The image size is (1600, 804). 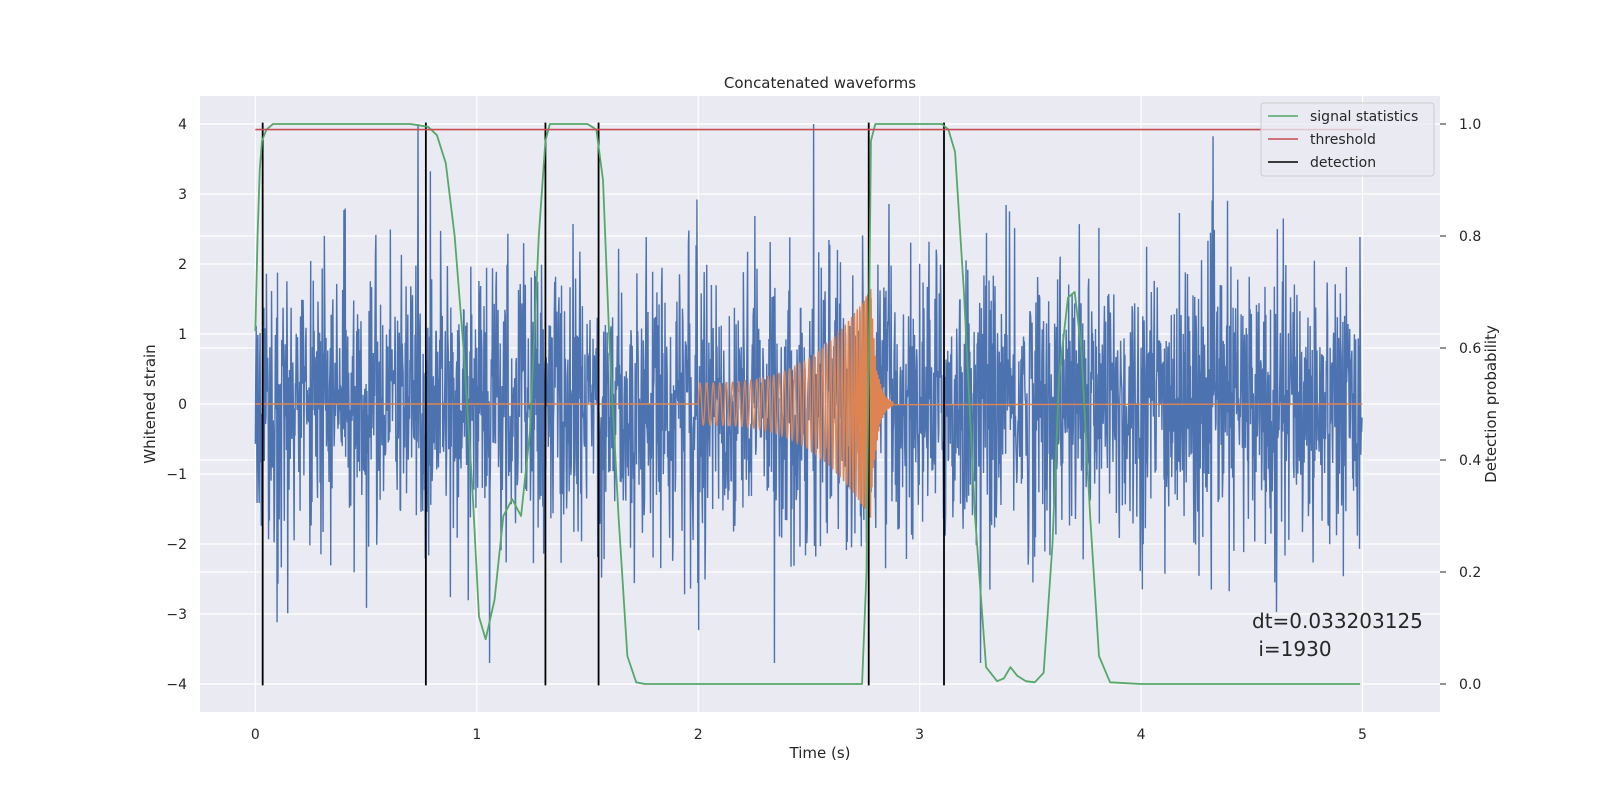 I want to click on x-tick-label: 4, so click(x=1141, y=735).